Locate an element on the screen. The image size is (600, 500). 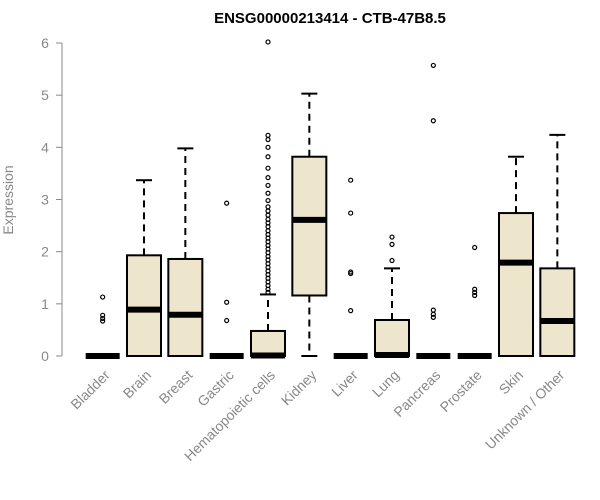
y-tick-label: 2 is located at coordinates (45, 252).